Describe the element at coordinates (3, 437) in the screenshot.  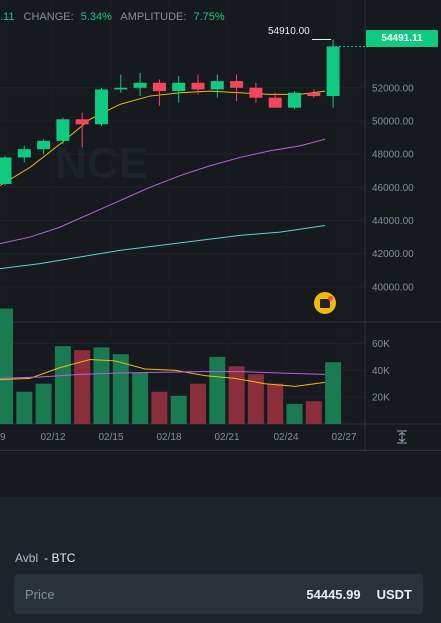
I see `date-axis-tick: 09` at that location.